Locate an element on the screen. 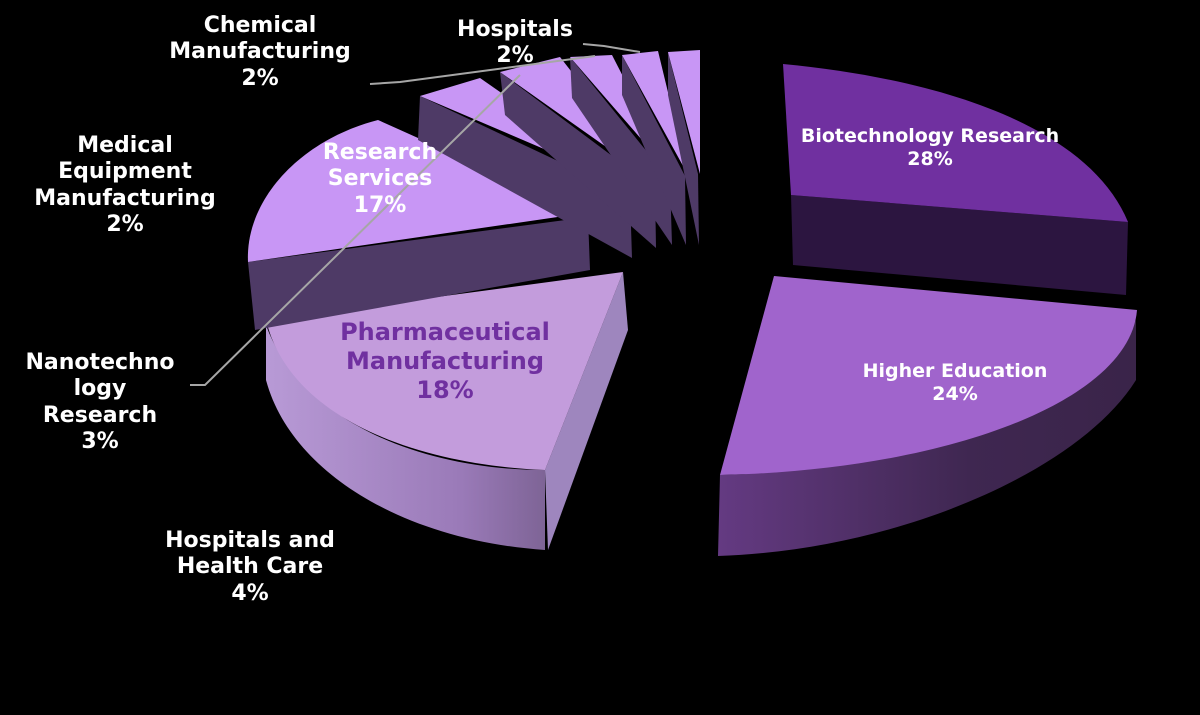  label-hospitals: Hospitals 2% is located at coordinates (515, 43).